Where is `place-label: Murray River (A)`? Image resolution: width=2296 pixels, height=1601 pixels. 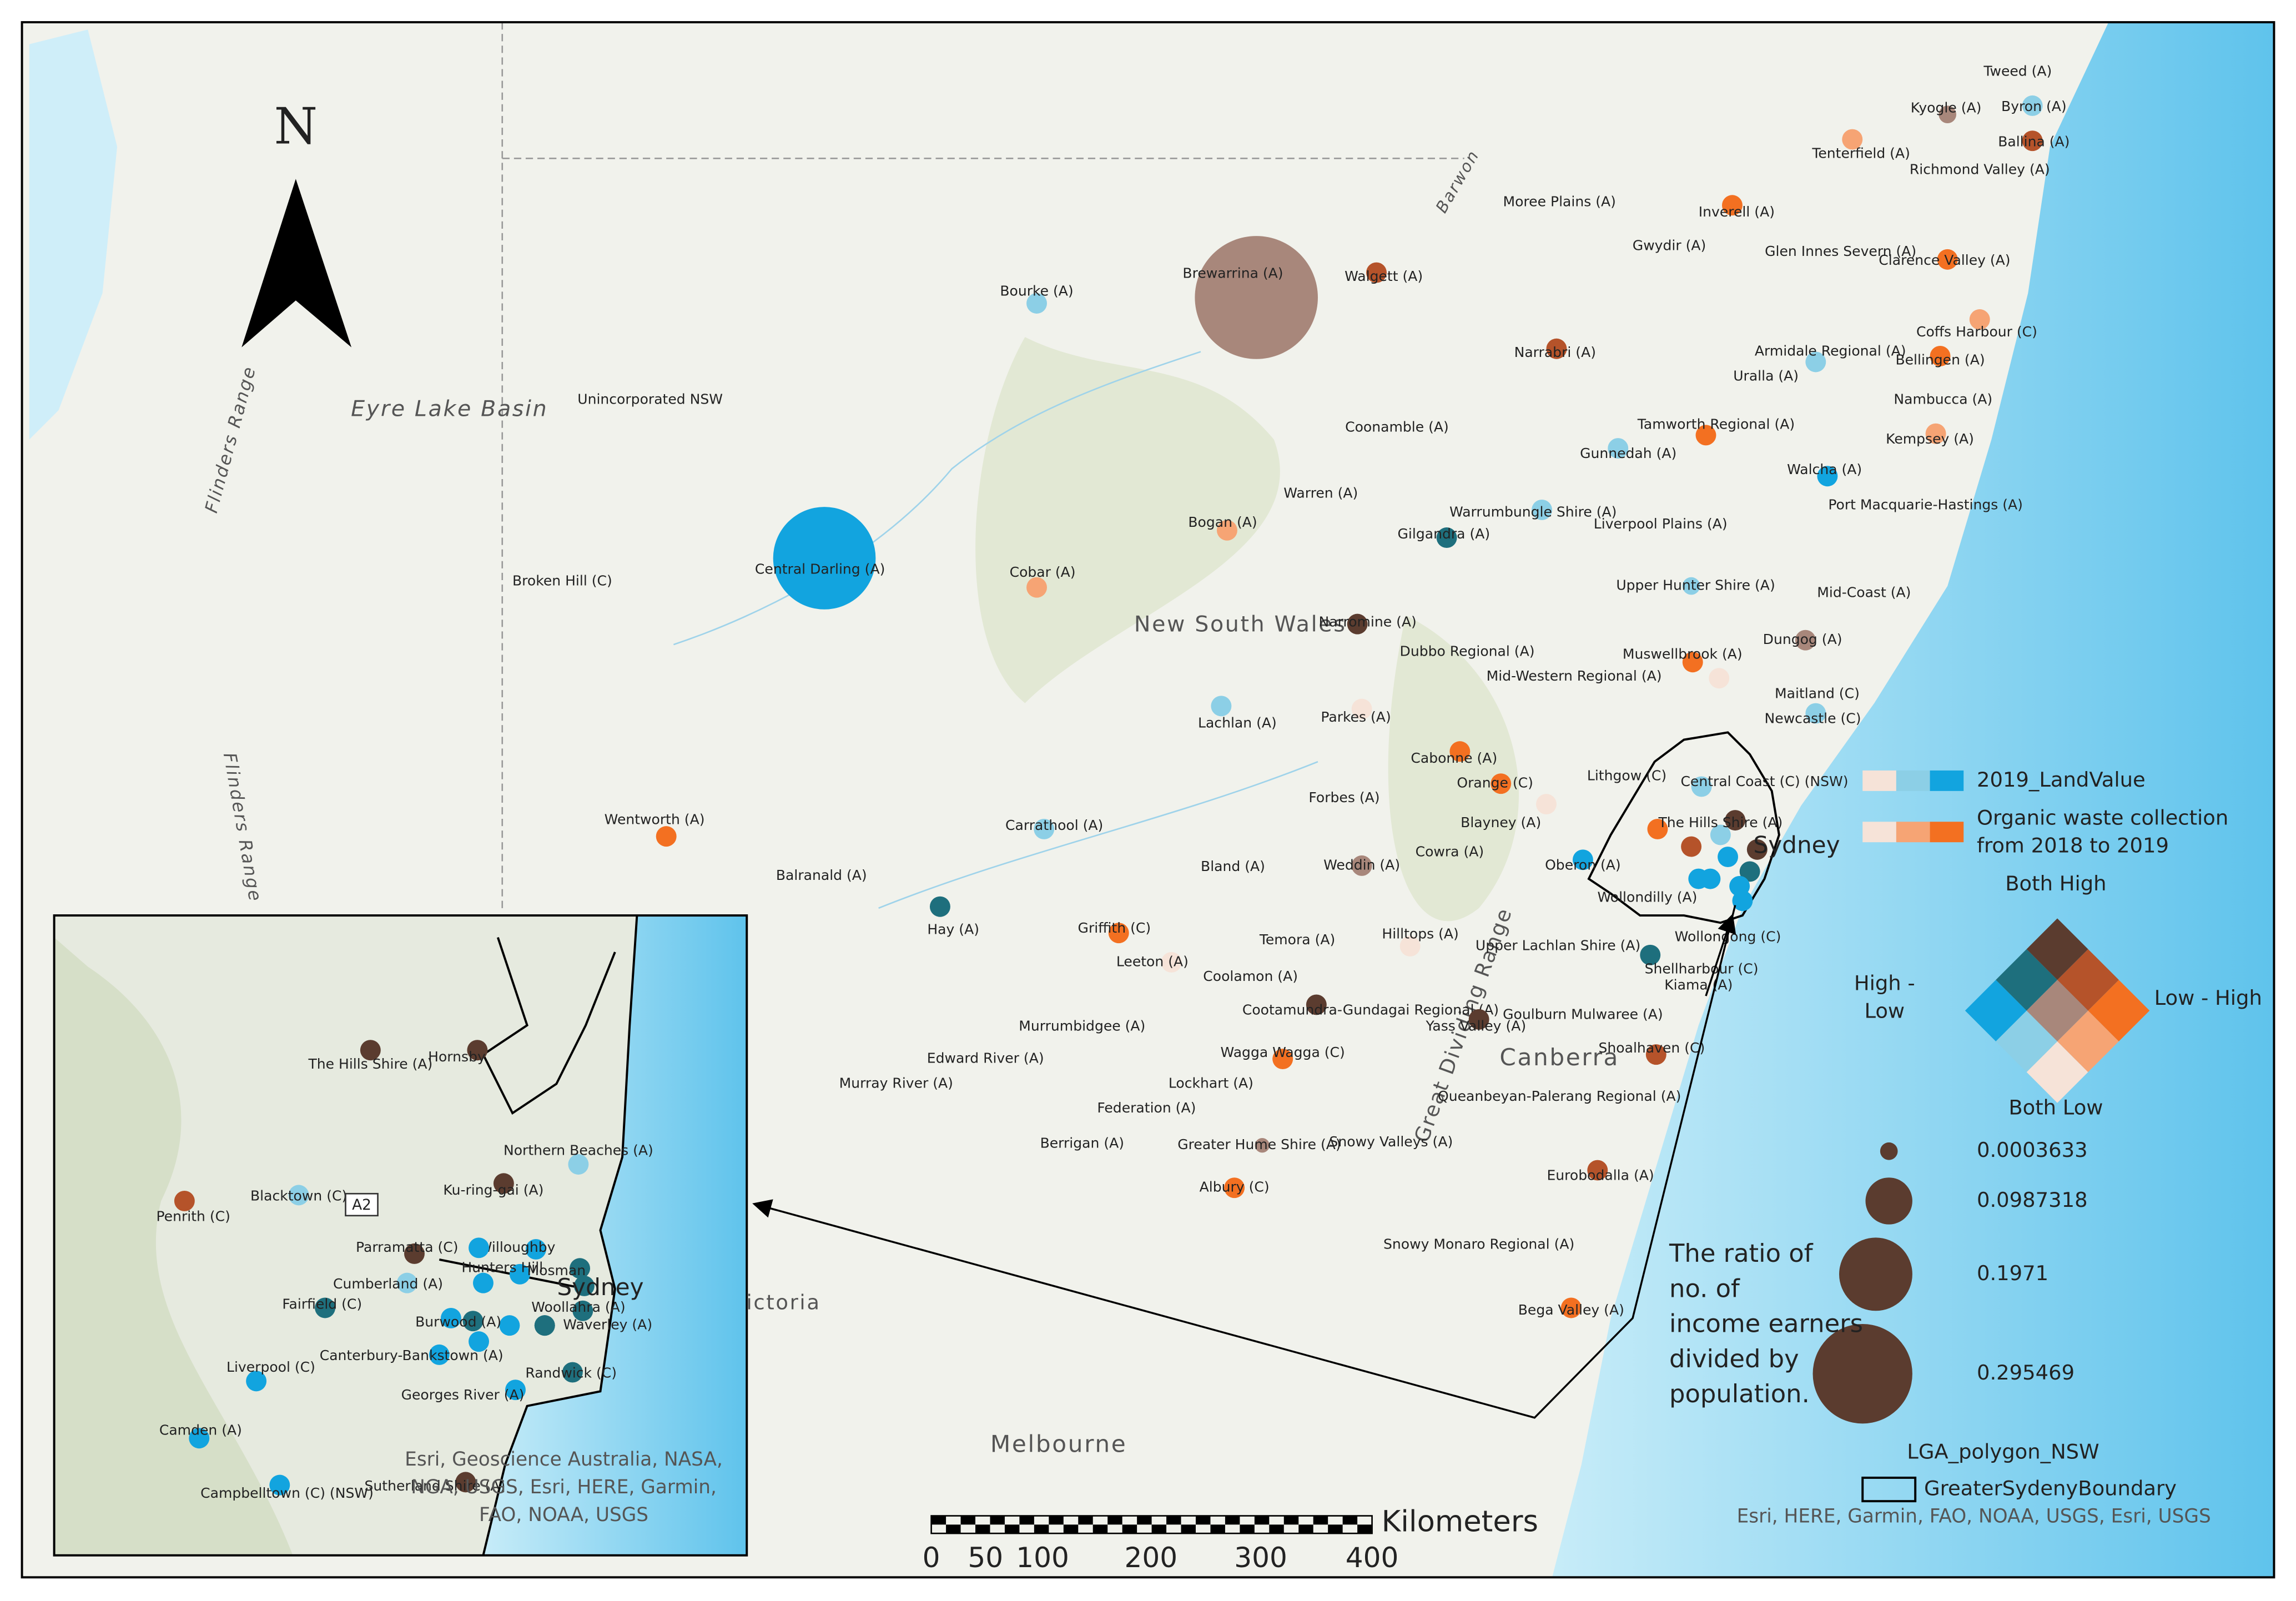
place-label: Murray River (A) is located at coordinates (896, 1083).